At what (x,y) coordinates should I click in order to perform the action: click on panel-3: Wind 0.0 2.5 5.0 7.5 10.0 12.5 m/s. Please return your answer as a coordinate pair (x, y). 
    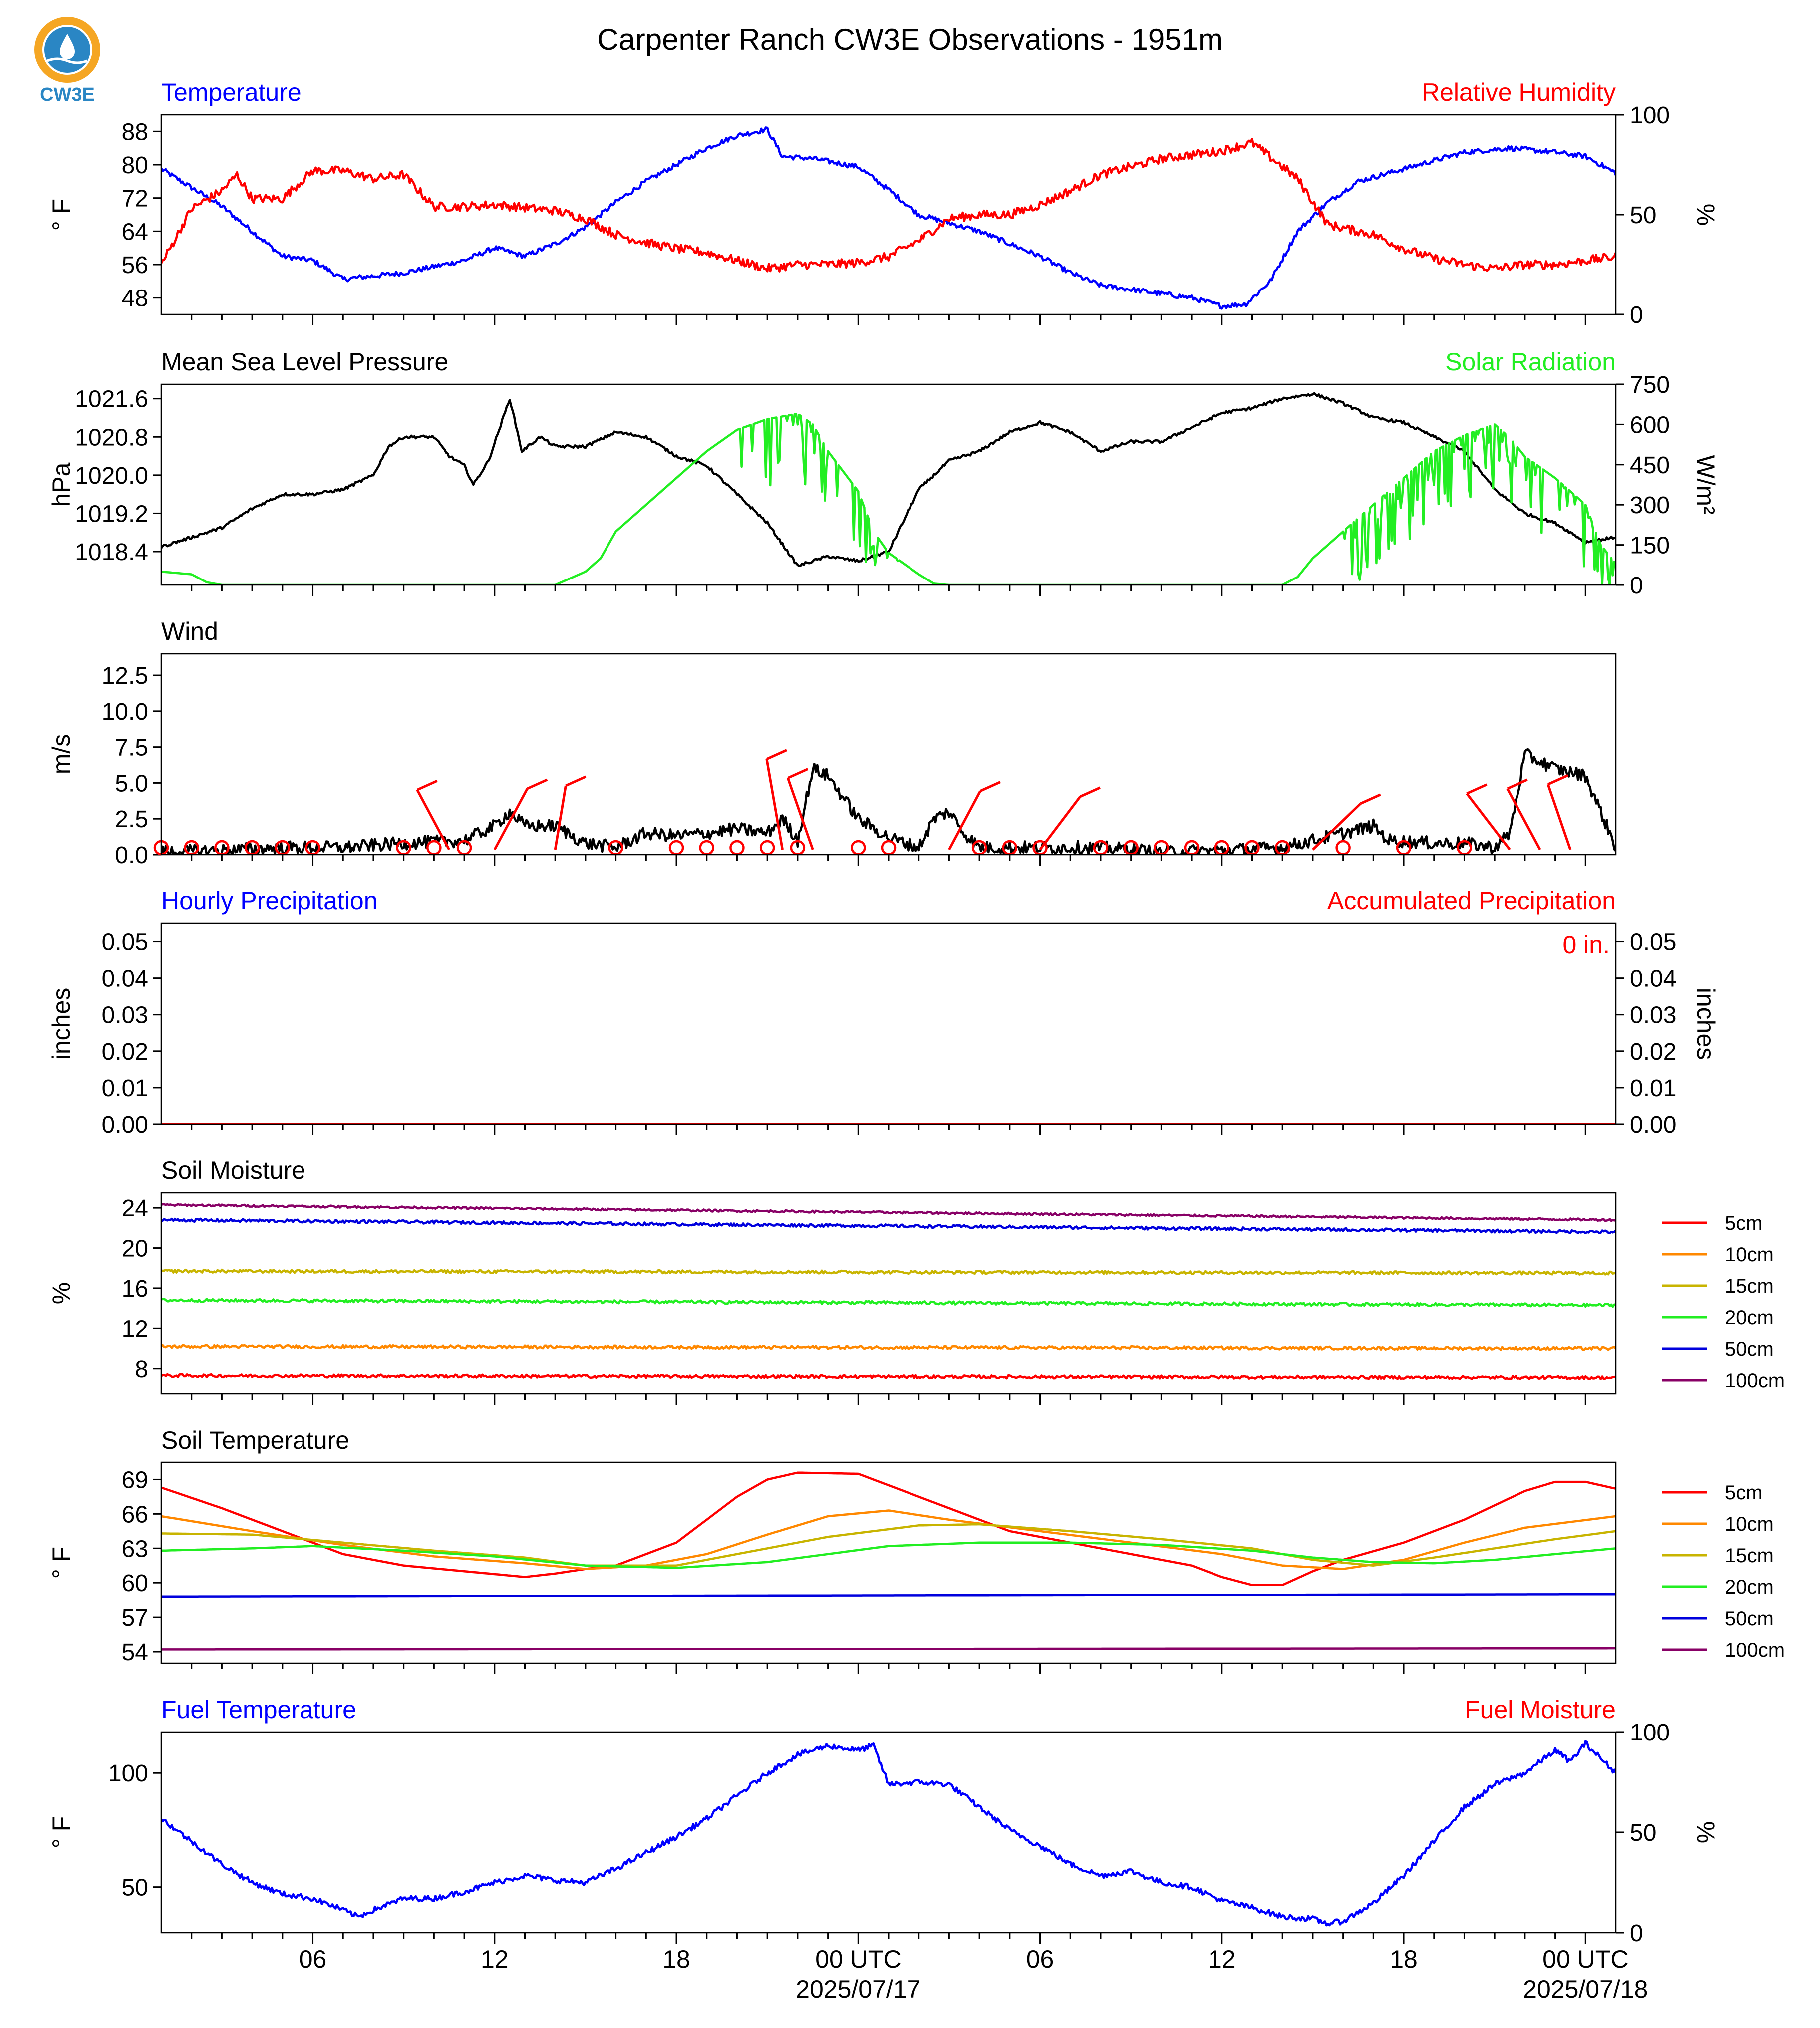
    Looking at the image, I should click on (832, 743).